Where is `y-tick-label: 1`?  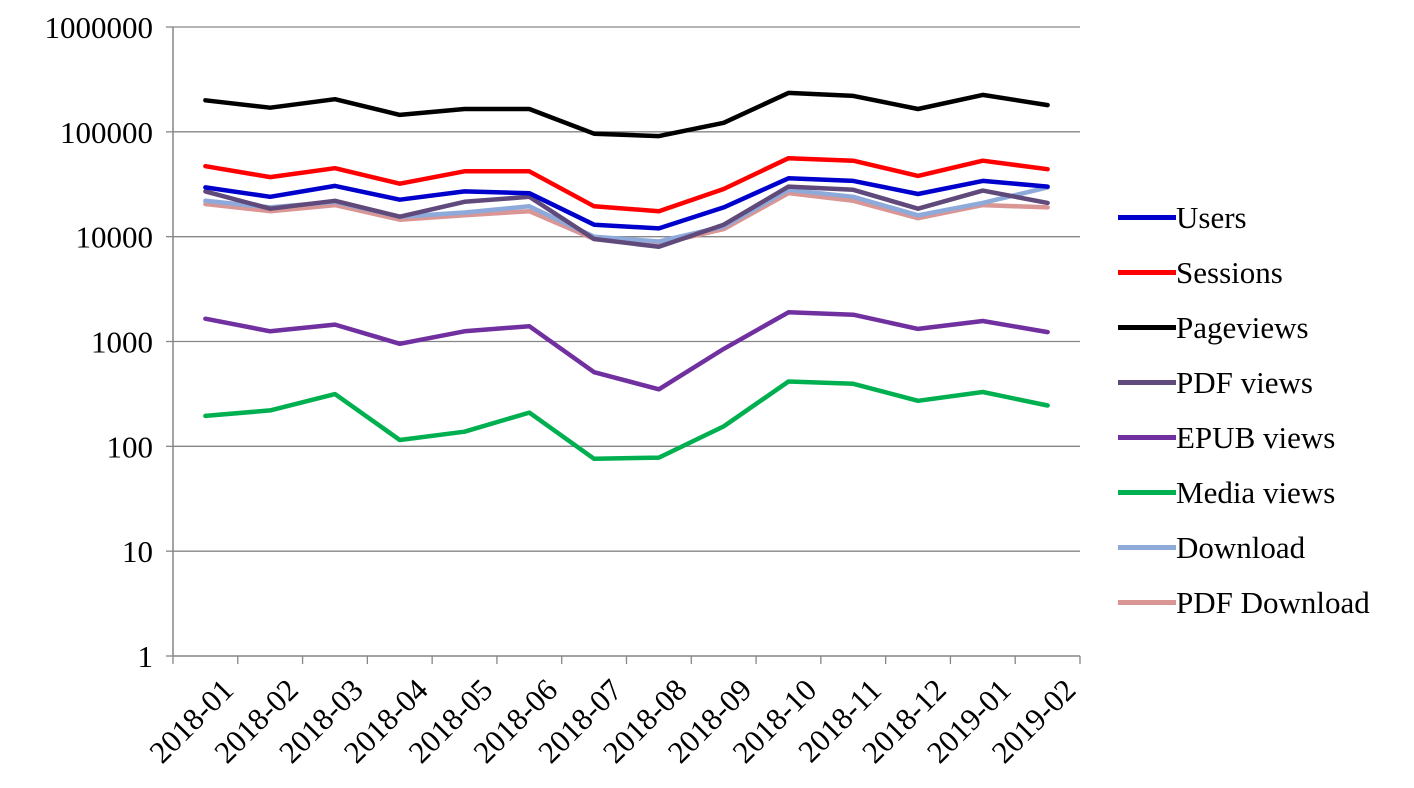
y-tick-label: 1 is located at coordinates (146, 656).